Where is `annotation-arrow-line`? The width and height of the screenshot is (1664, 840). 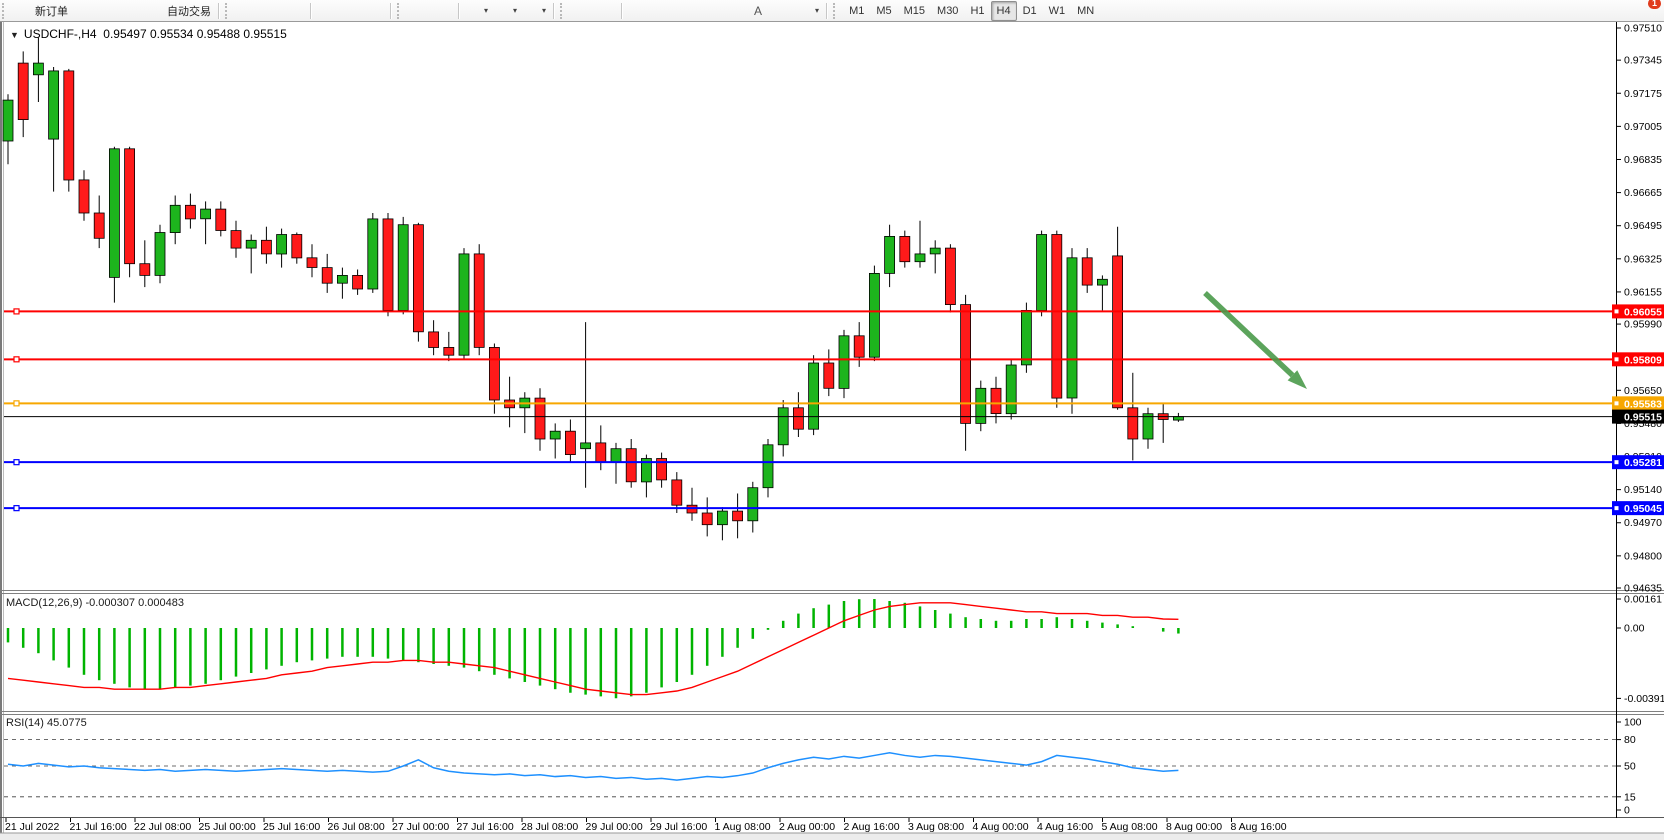 annotation-arrow-line is located at coordinates (1249, 334).